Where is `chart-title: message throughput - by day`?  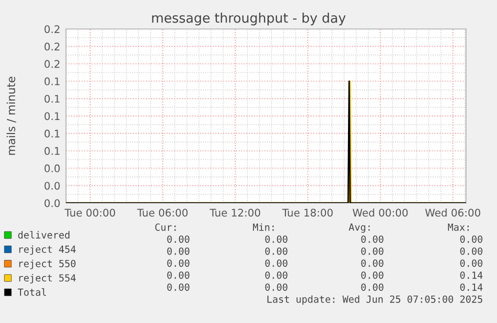
chart-title: message throughput - by day is located at coordinates (249, 19).